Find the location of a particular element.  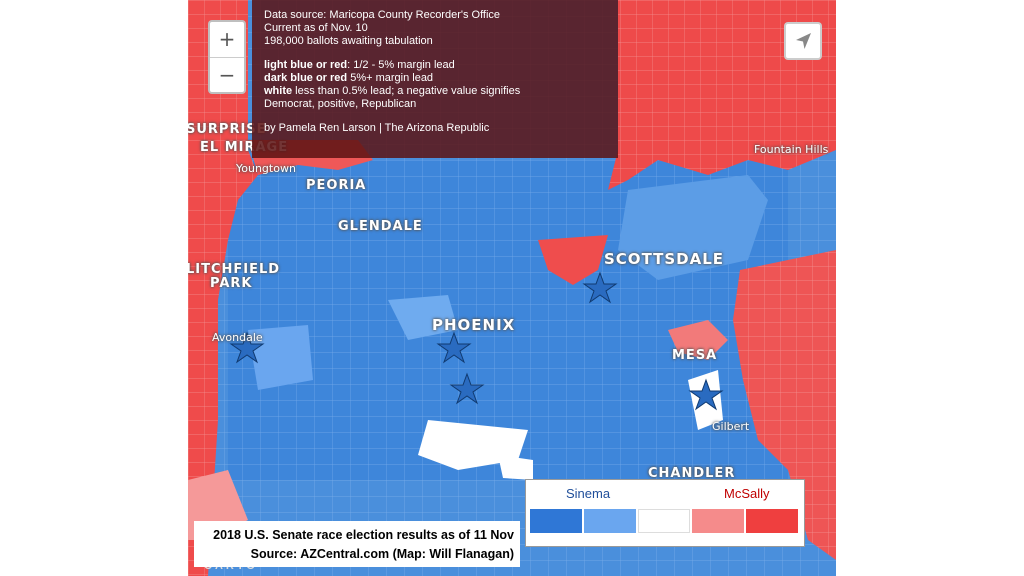

color-legend: Sinema McSally is located at coordinates (665, 513).